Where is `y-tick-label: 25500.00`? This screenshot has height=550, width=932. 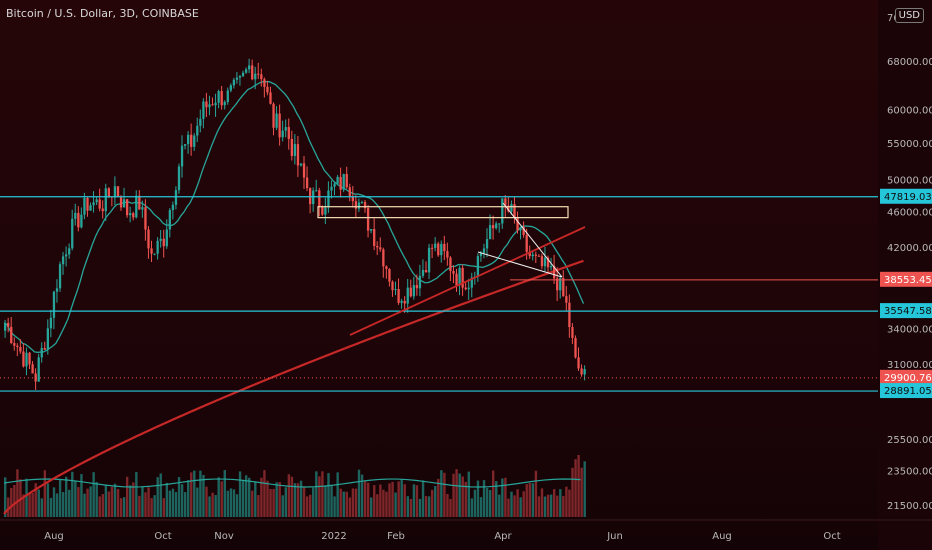
y-tick-label: 25500.00 is located at coordinates (909, 440).